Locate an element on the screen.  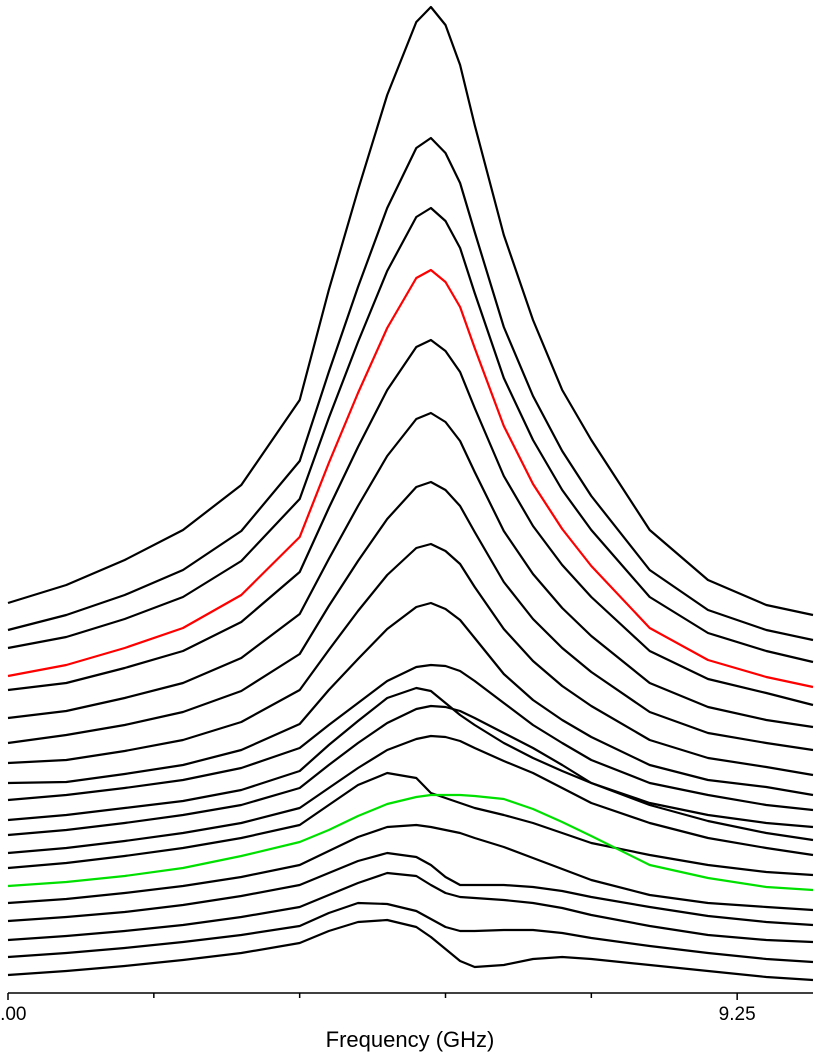
x-tick-label: 9.25 is located at coordinates (737, 1014).